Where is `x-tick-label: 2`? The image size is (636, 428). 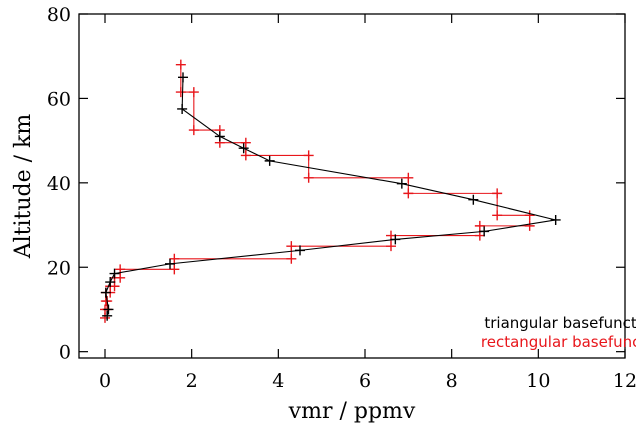
x-tick-label: 2 is located at coordinates (192, 381).